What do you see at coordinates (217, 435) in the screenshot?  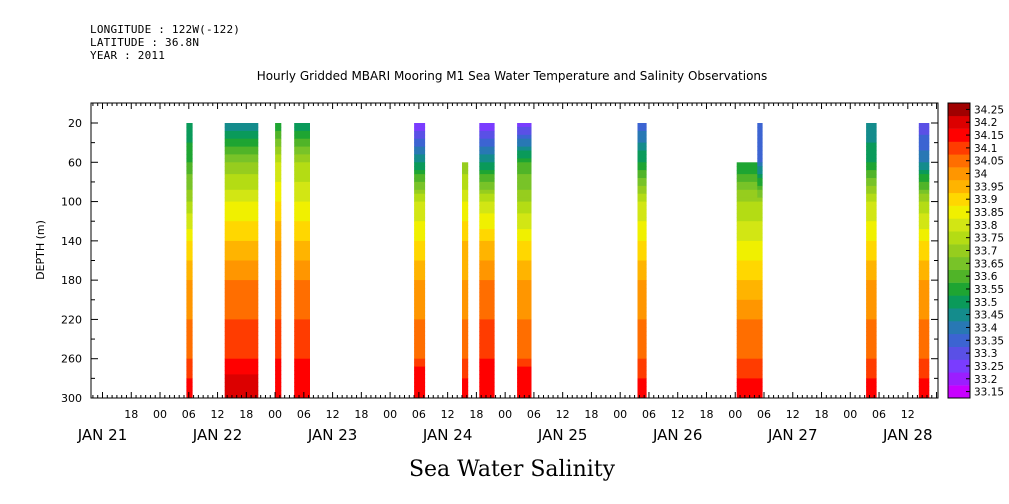 I see `x-day-label: JAN 22` at bounding box center [217, 435].